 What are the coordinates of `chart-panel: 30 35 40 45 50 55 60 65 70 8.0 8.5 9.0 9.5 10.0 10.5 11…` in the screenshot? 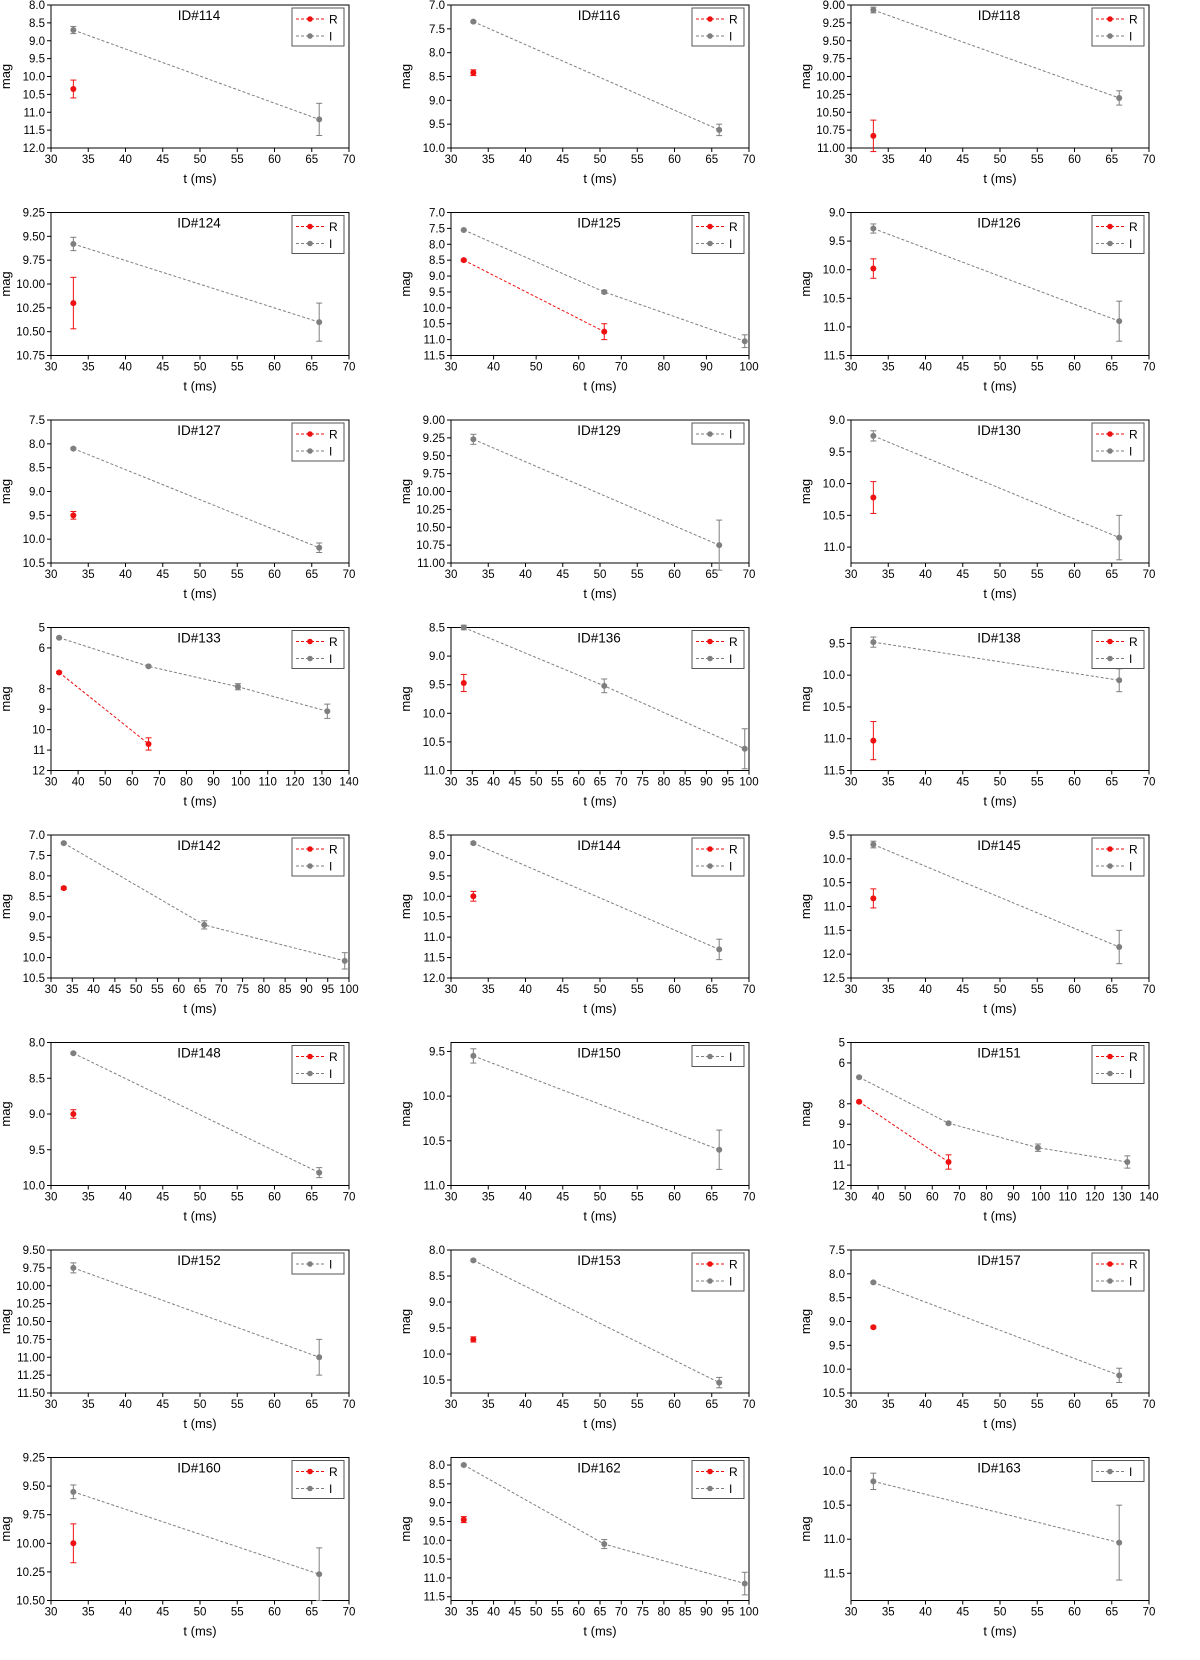 It's located at (177, 93).